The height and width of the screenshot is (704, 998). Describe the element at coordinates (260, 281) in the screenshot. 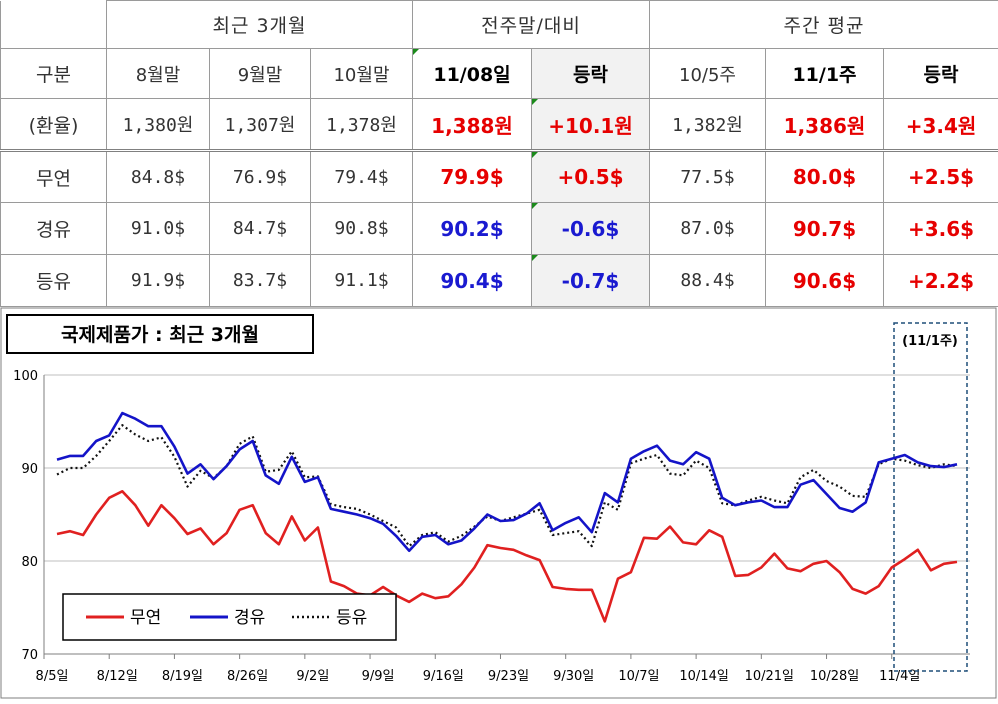

I see `cell-sep: 83.7$` at that location.